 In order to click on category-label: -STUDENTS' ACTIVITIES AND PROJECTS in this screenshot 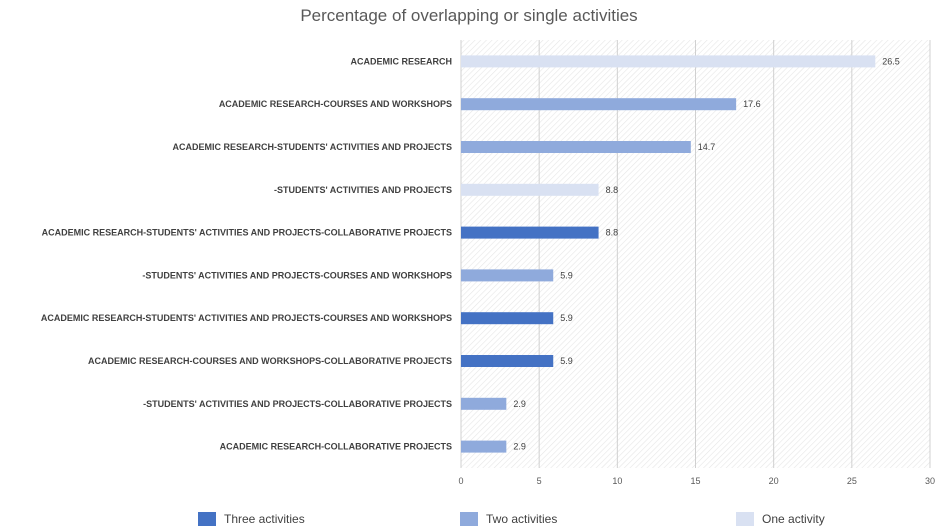, I will do `click(363, 190)`.